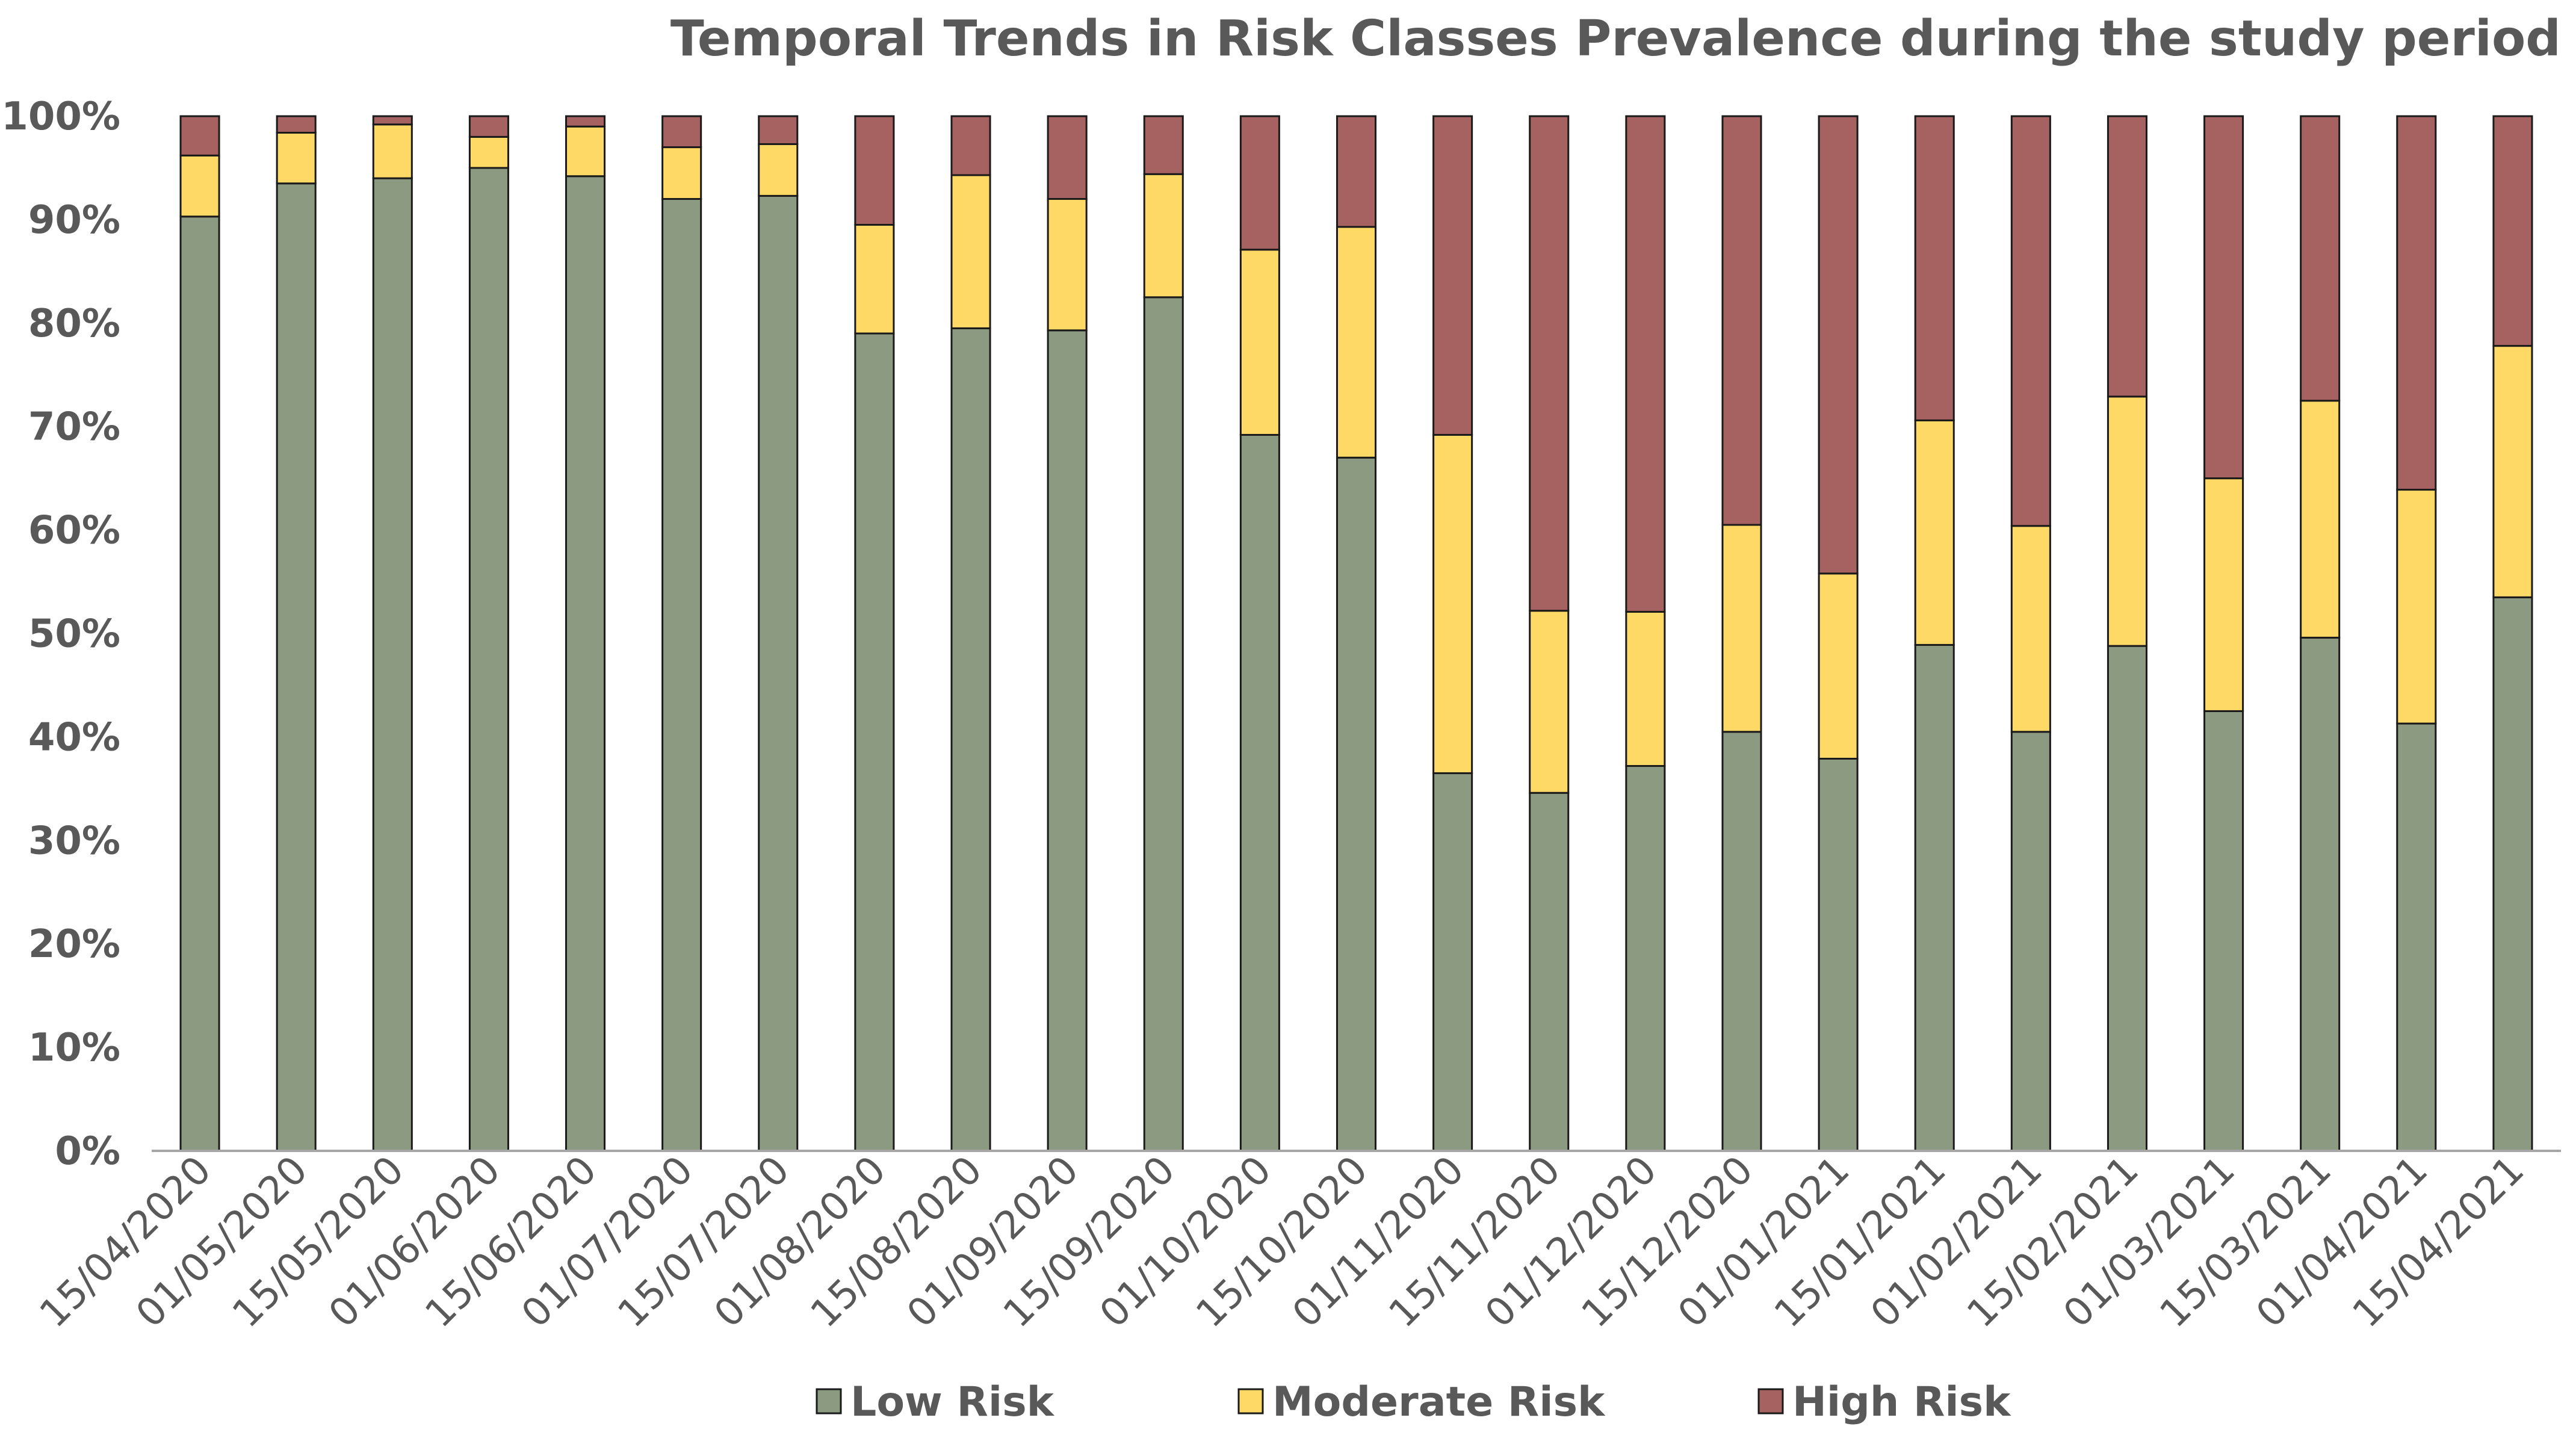 Image resolution: width=2576 pixels, height=1447 pixels. Describe the element at coordinates (1439, 1402) in the screenshot. I see `legend-label: Moderate Risk` at that location.